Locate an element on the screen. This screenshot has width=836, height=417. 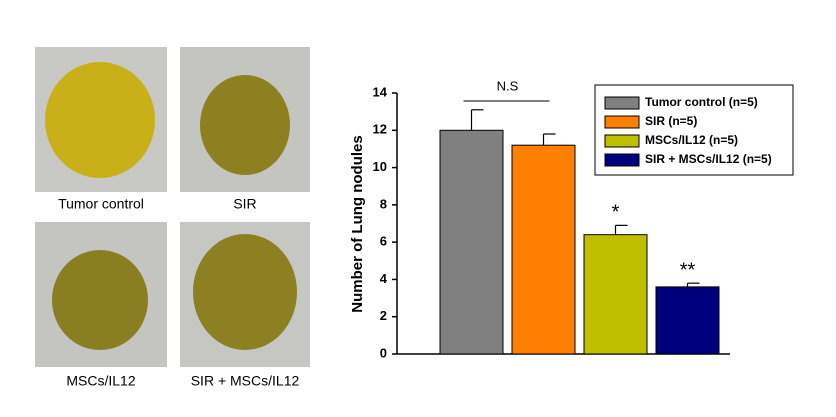
y-tick-label: 14 is located at coordinates (380, 91).